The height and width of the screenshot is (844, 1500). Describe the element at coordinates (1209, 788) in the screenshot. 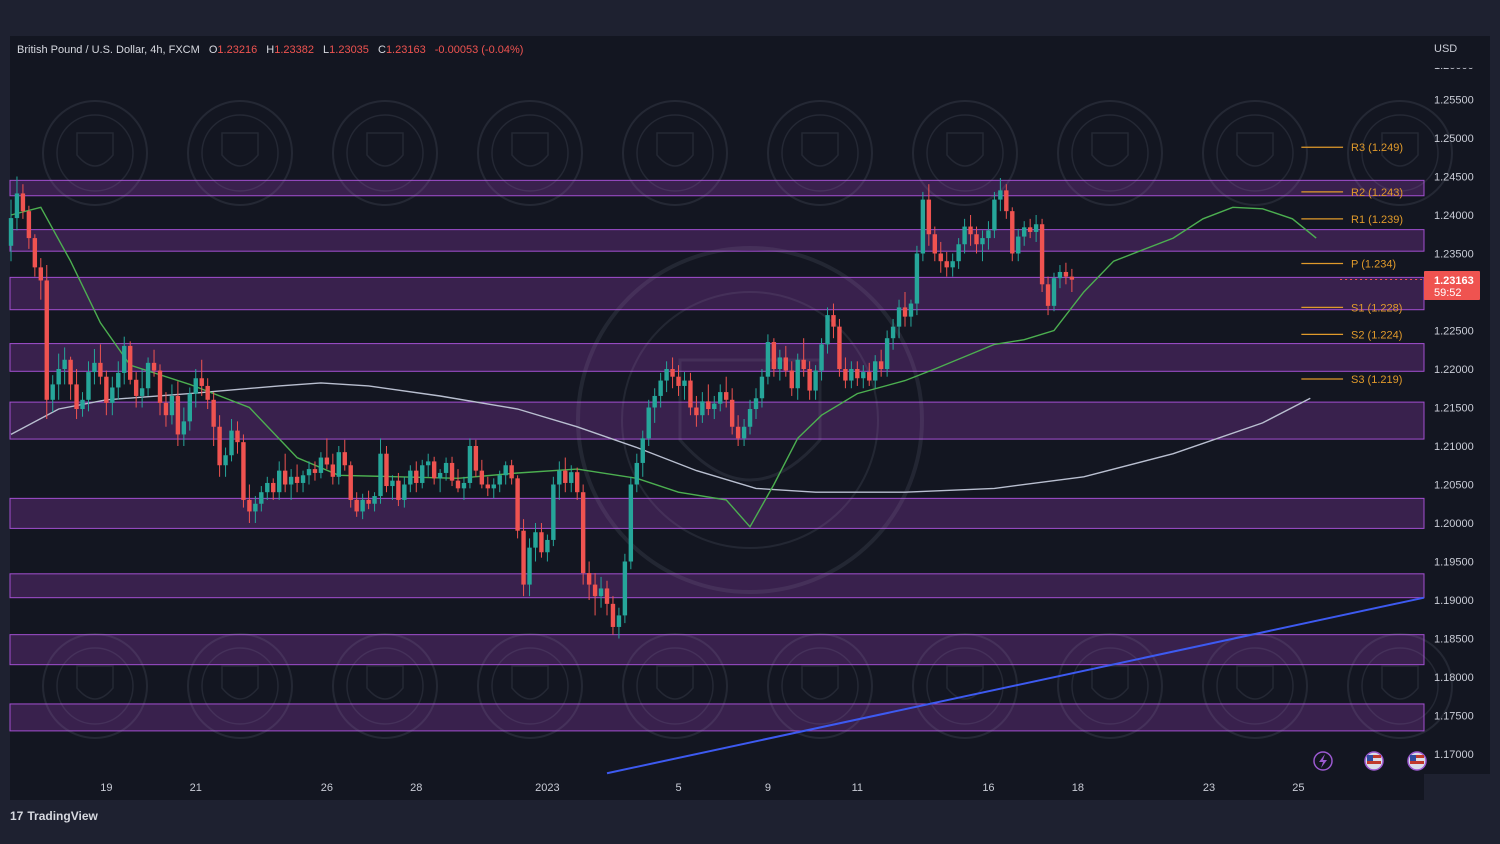

I see `time-tick-label: 23` at that location.